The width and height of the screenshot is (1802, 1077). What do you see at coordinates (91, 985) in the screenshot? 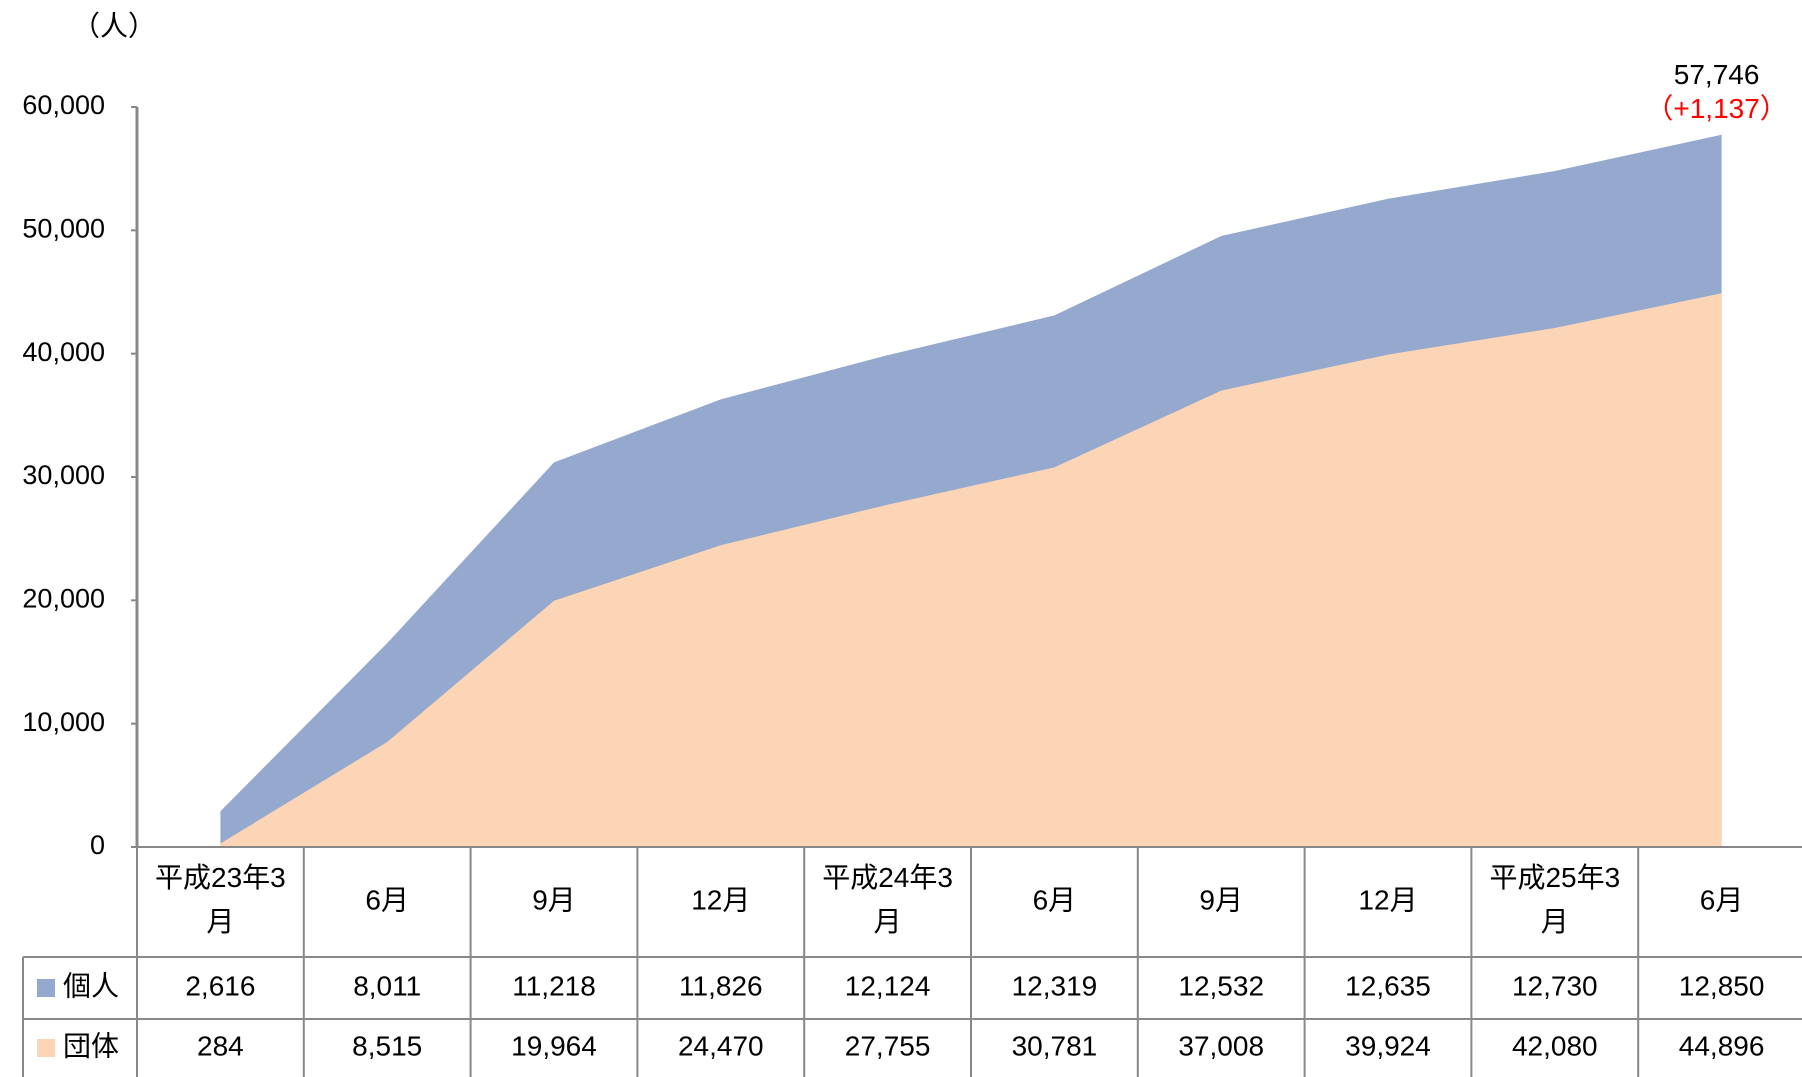
I see `legend-label: 個人` at bounding box center [91, 985].